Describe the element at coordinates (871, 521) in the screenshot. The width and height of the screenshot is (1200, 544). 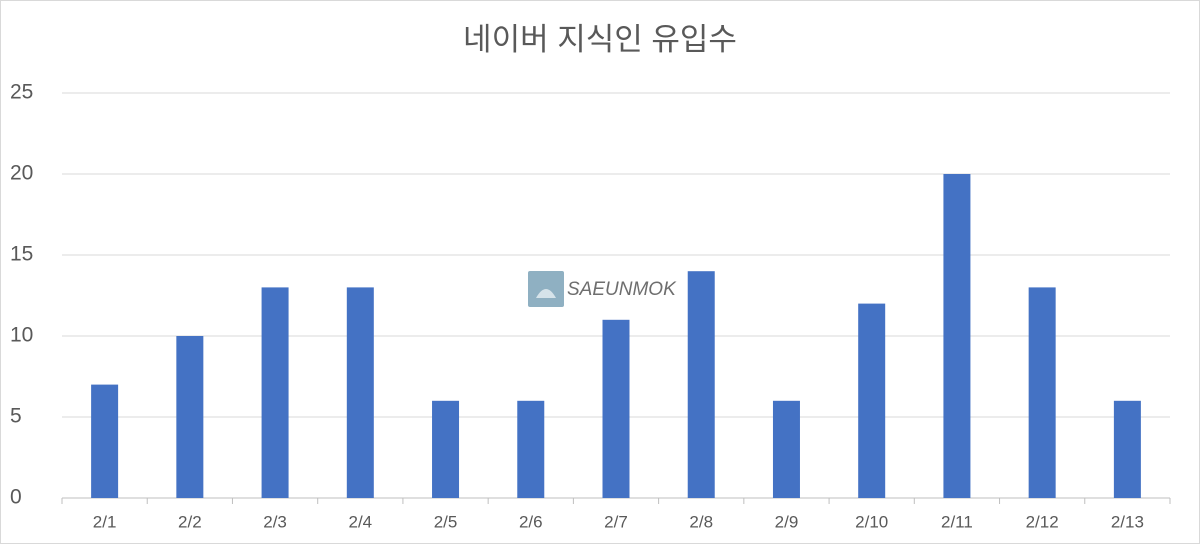
I see `x-tick-label: 2/10` at that location.